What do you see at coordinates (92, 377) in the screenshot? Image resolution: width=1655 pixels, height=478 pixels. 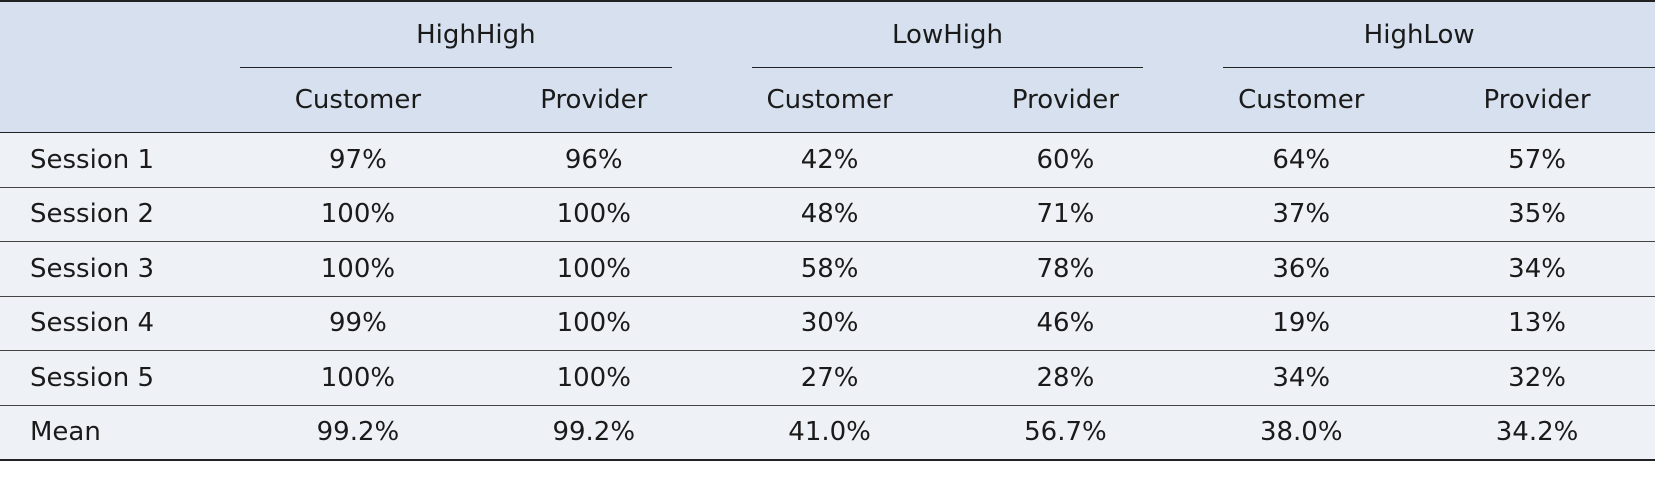 I see `row-label: Session 5` at bounding box center [92, 377].